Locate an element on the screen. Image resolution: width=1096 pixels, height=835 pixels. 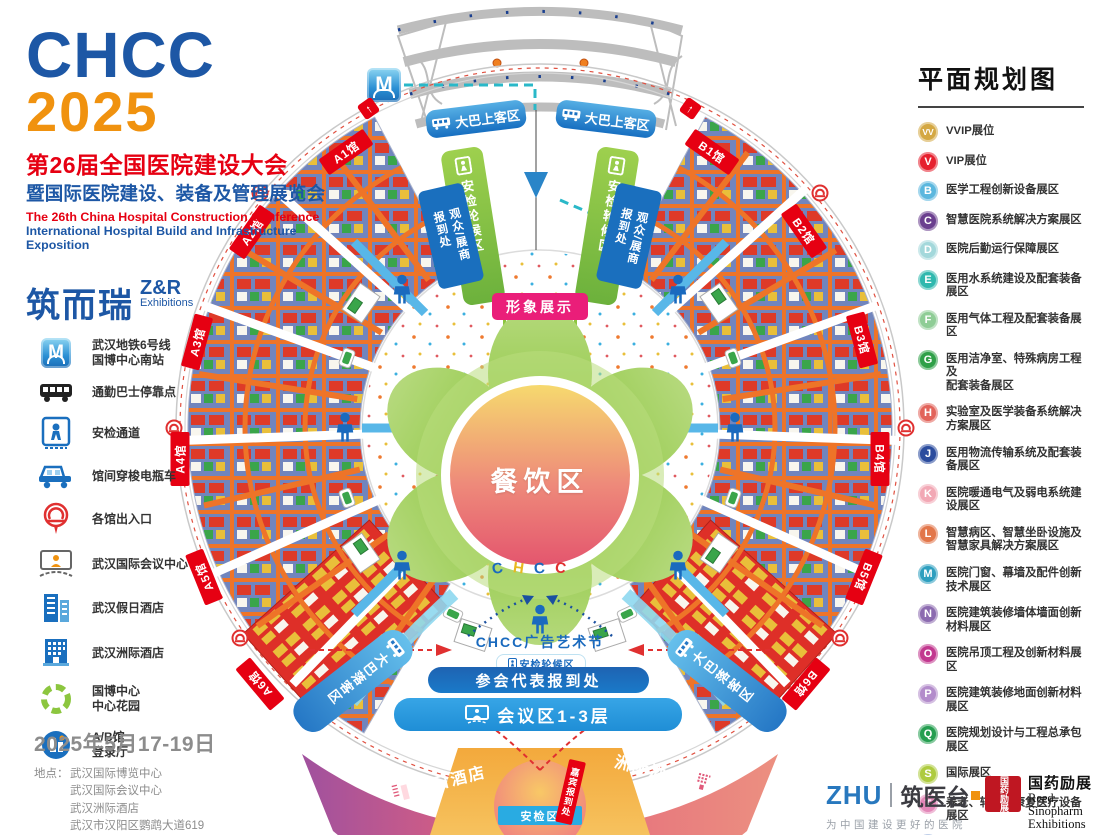
map-key-item-security: 安检通道 is located at coordinates (139, 433).